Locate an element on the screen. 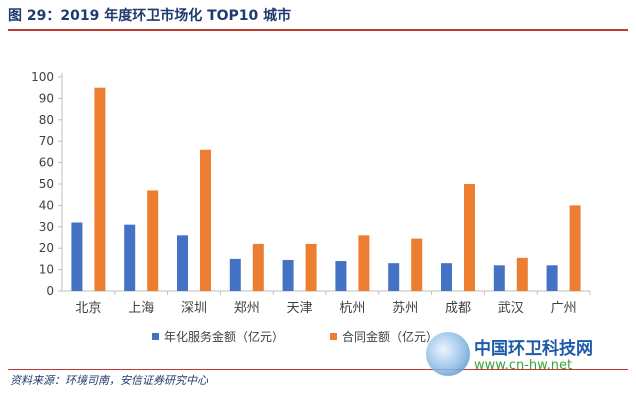 The image size is (636, 400). figure-title: 图 29：2019 年度环卫市场化 TOP10 城市 is located at coordinates (150, 16).